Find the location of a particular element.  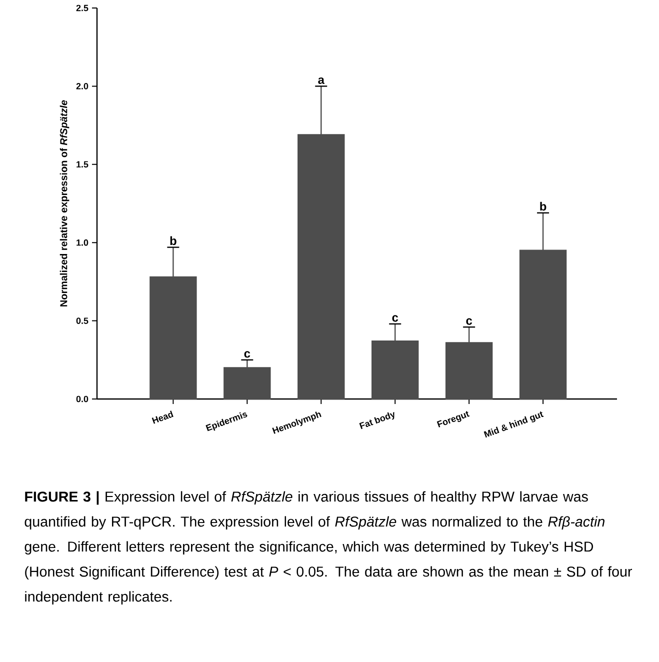

x-tick-label: Head is located at coordinates (163, 417).